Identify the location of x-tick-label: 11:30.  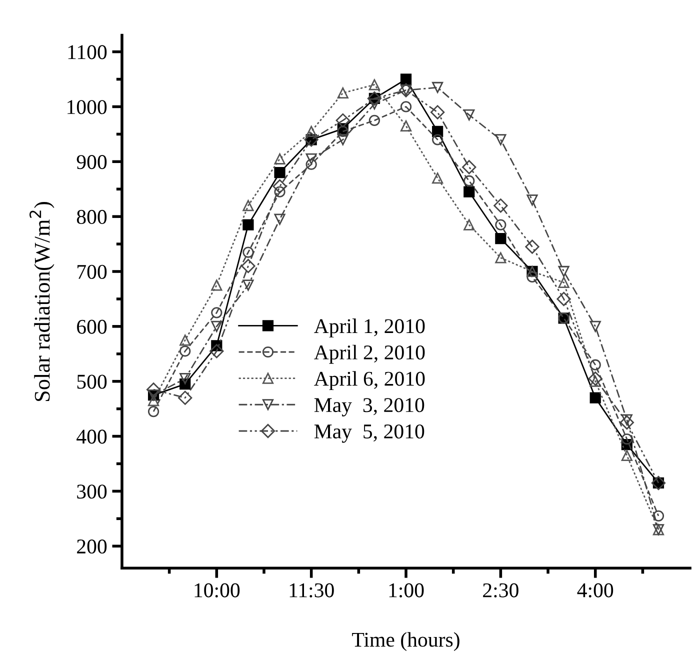
(312, 590).